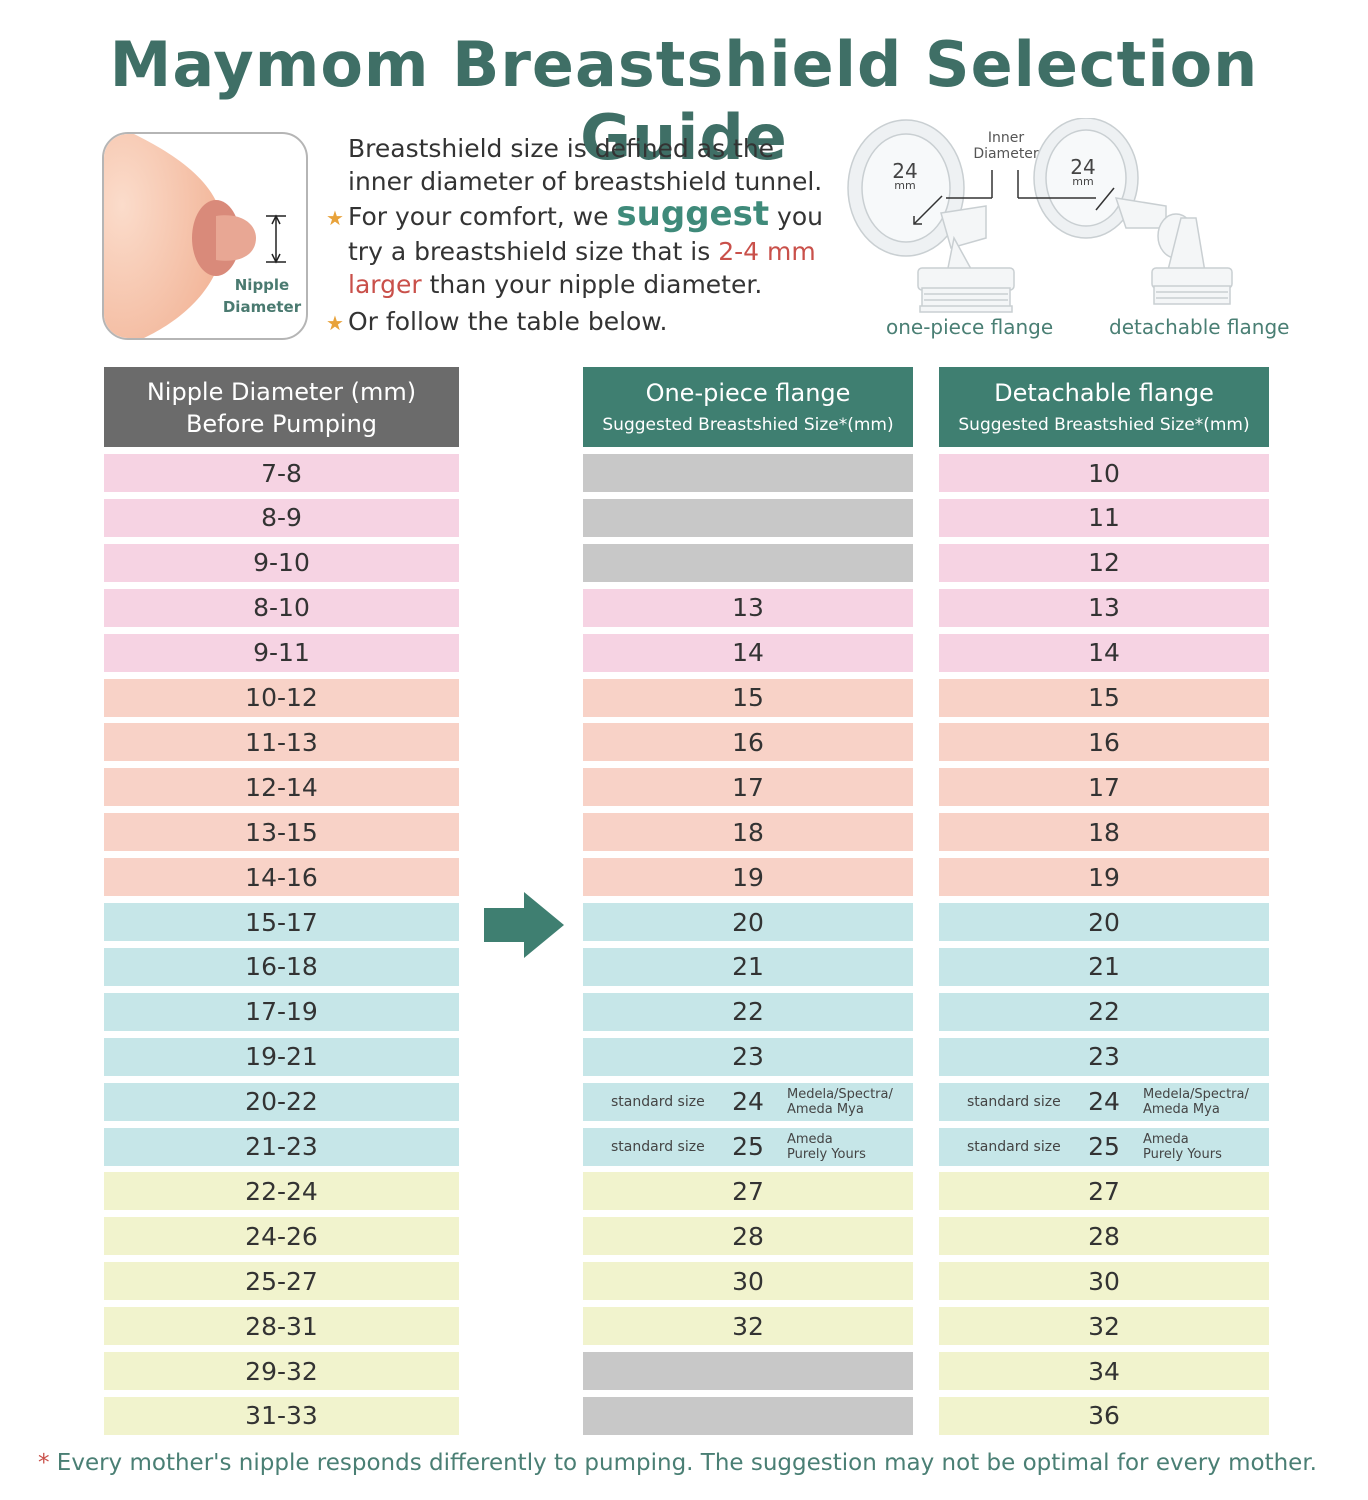 Image resolution: width=1368 pixels, height=1500 pixels. I want to click on onepiece-value: 28, so click(748, 1236).